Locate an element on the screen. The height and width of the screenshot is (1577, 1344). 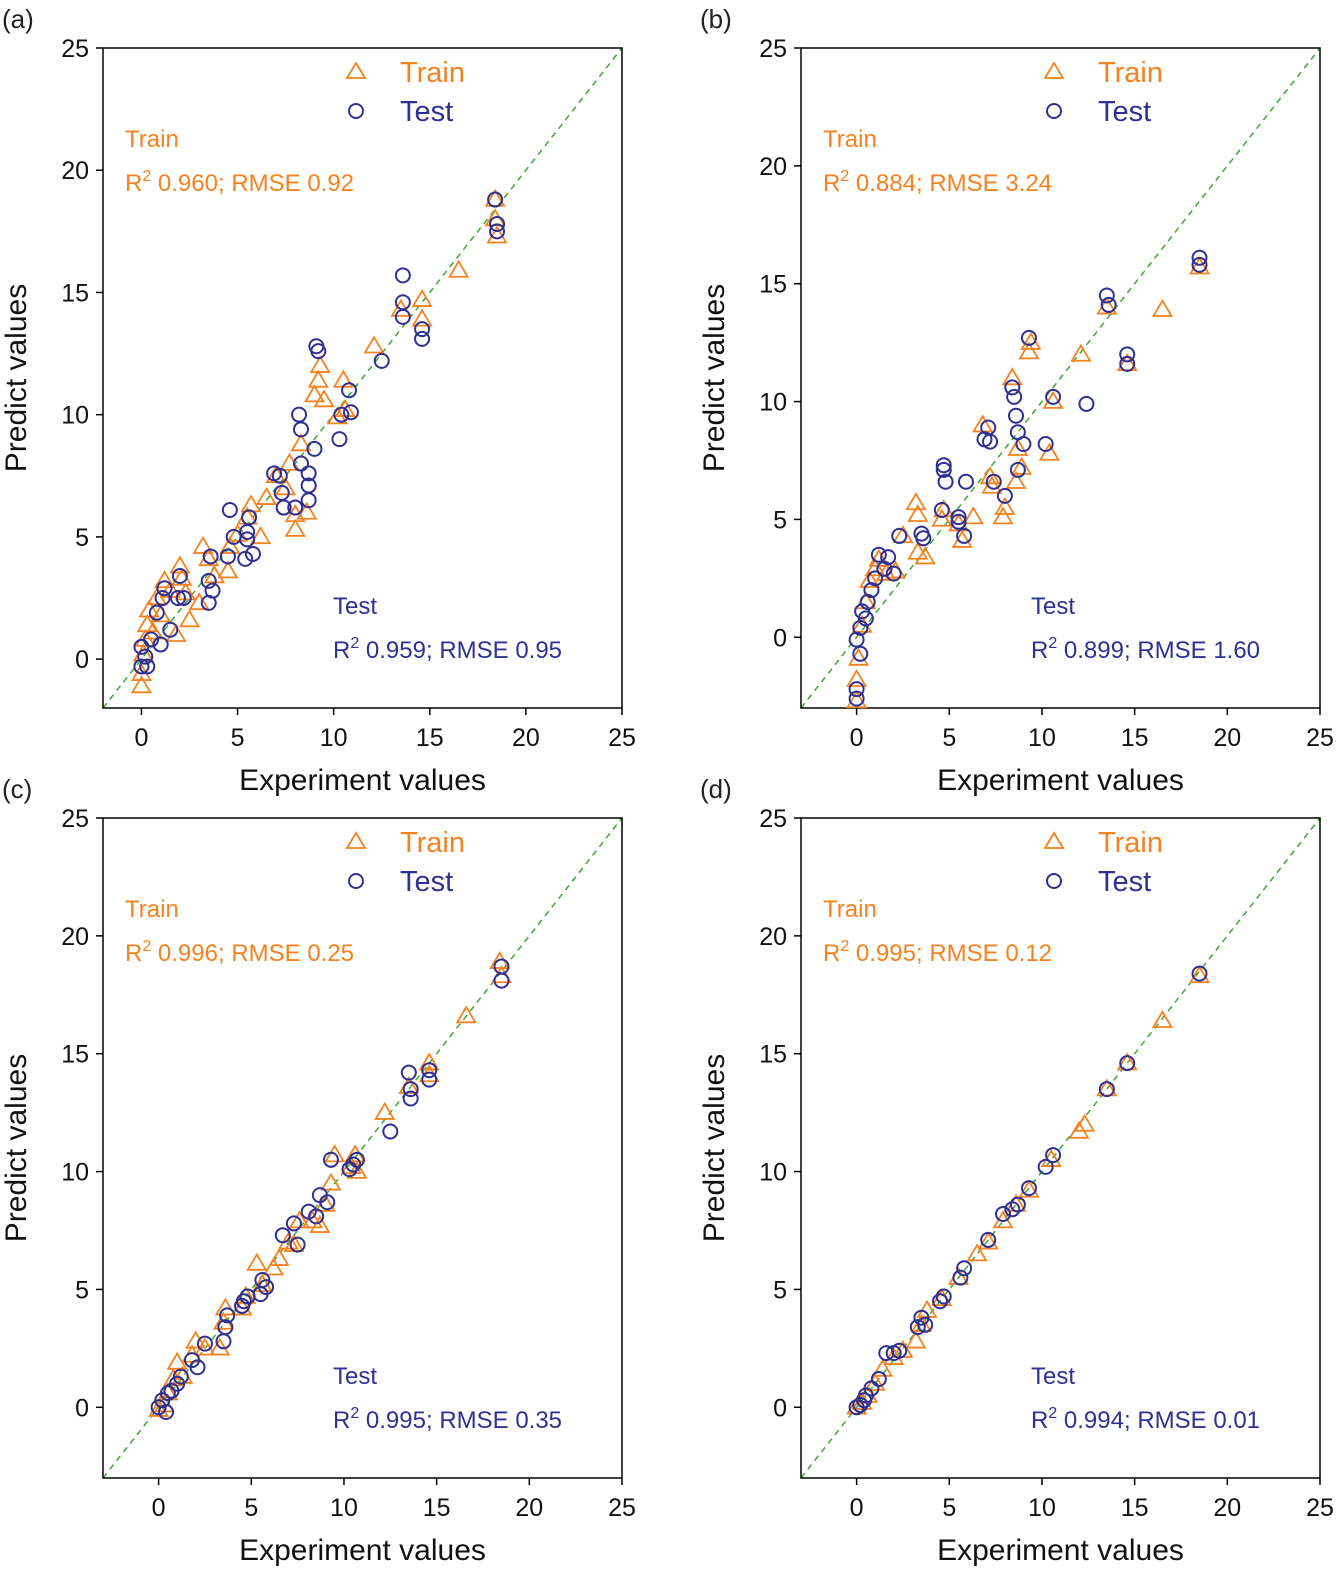
metrics-text: 0.995; RMSE 0.35 is located at coordinates (460, 1420).